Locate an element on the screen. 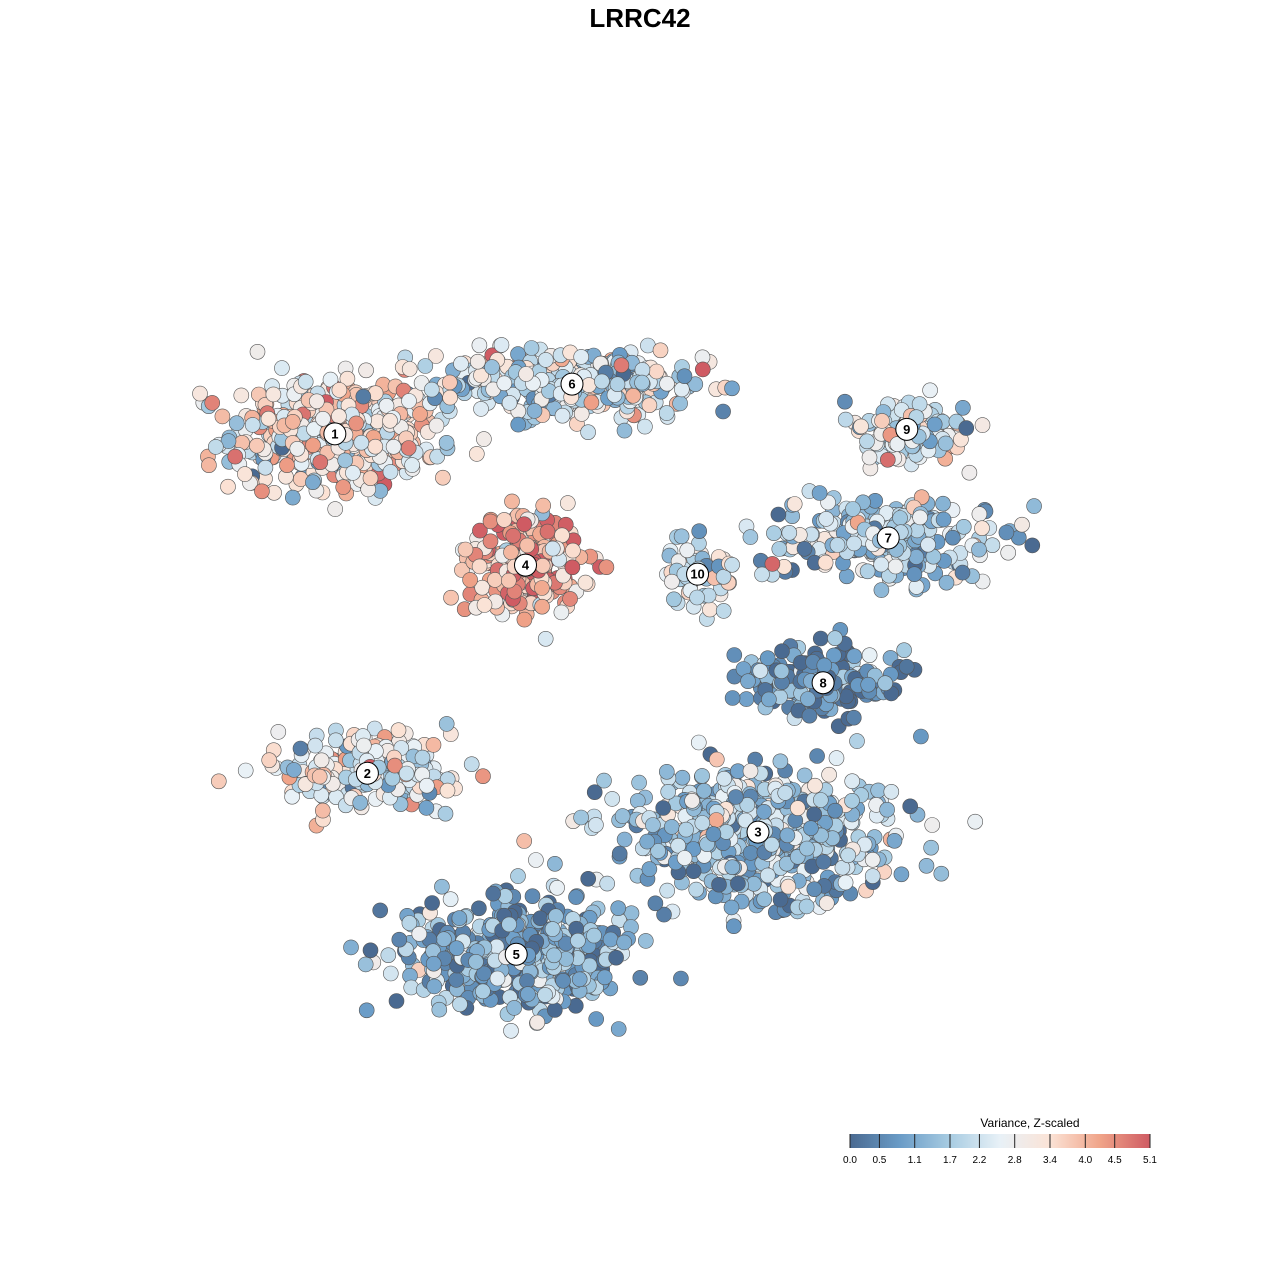 This screenshot has height=1280, width=1280. cluster-label-9: 9 is located at coordinates (907, 429).